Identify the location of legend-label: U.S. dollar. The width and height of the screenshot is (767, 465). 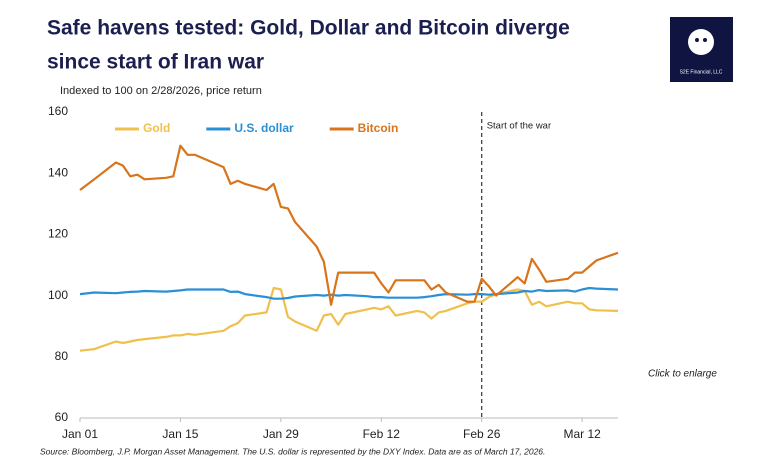
(264, 128).